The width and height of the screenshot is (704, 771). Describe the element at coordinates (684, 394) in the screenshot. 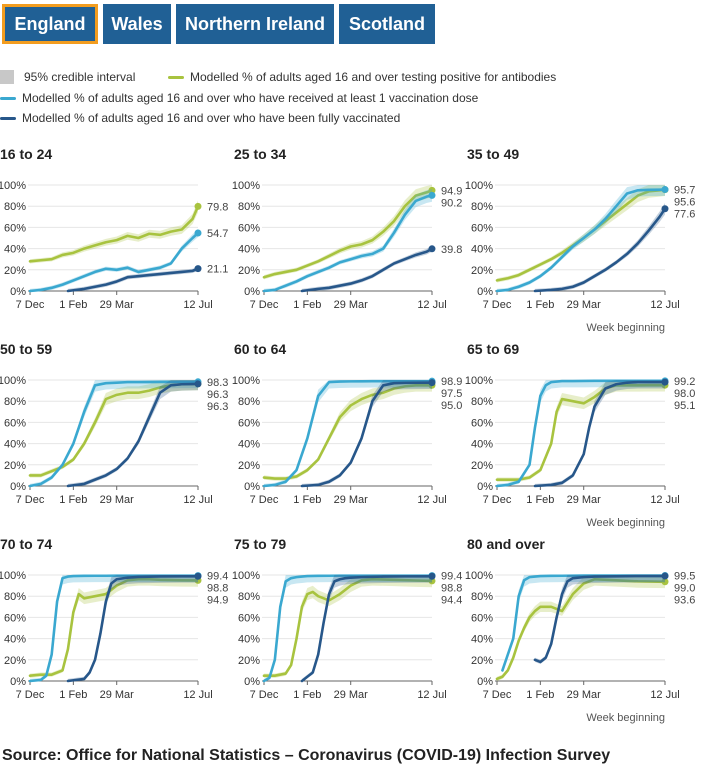

I see `end-value-label: 98.0` at that location.